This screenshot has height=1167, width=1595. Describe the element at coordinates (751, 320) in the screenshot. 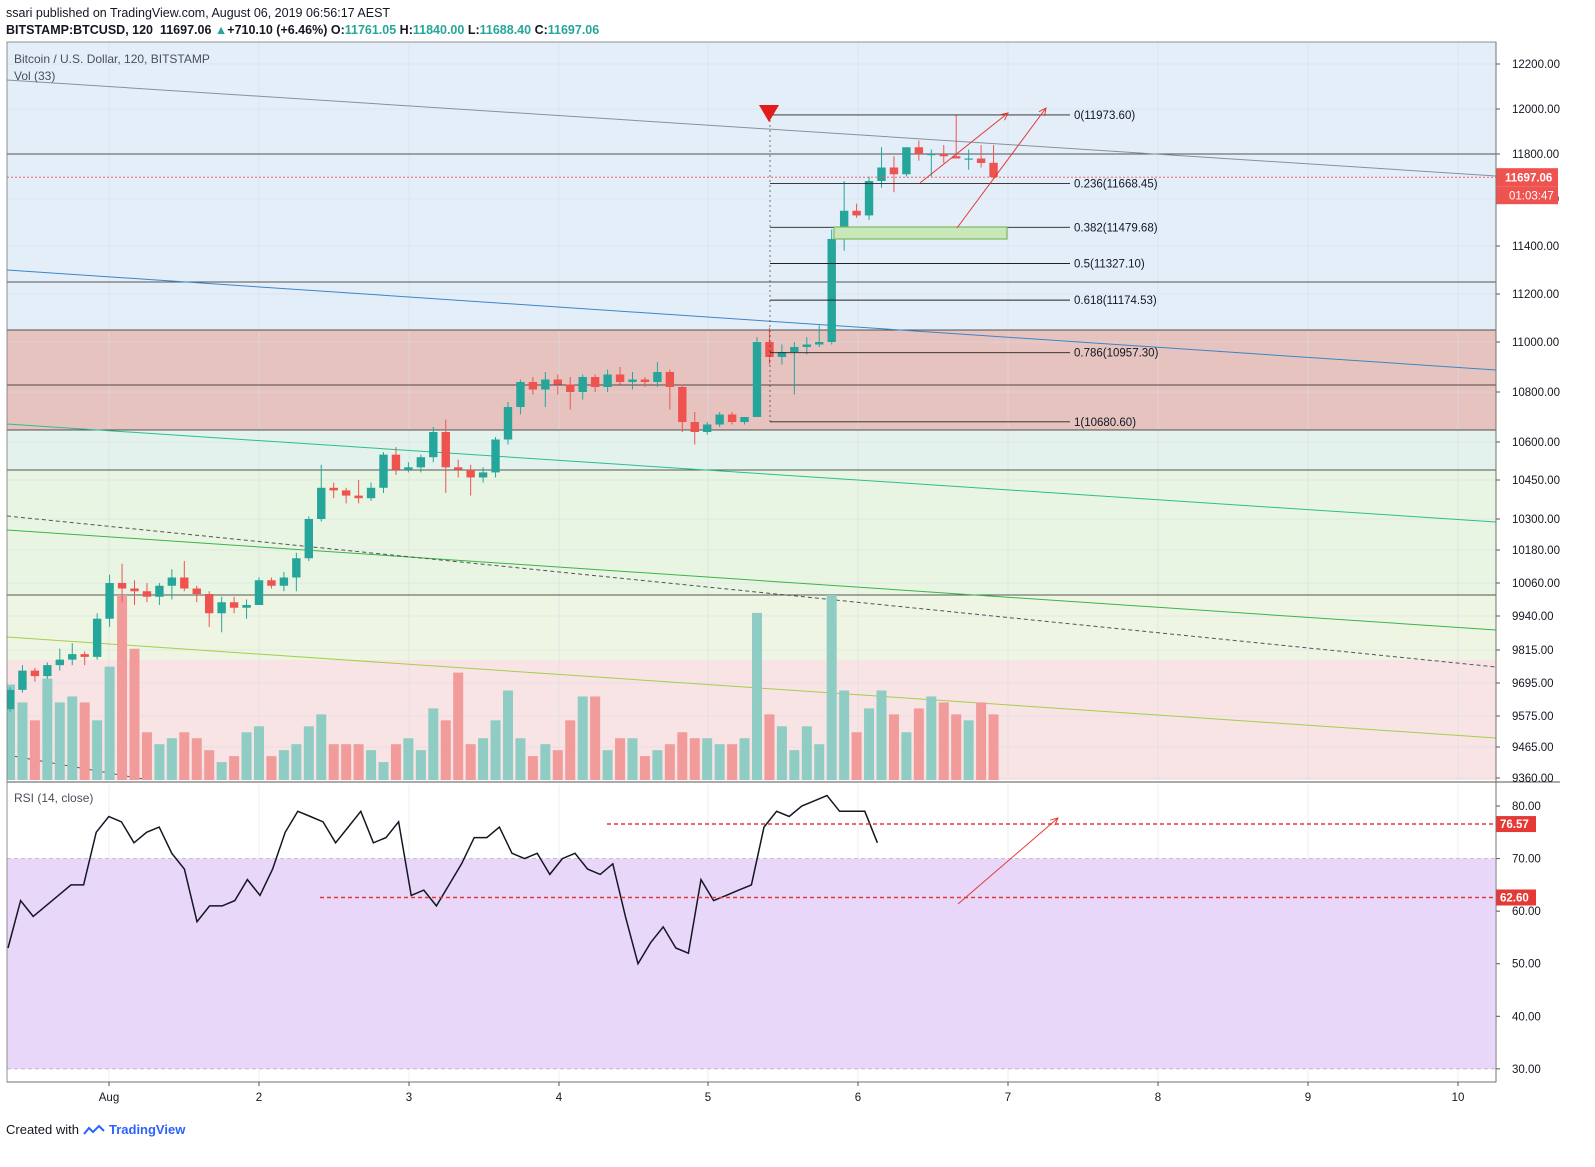

I see `trend-line-blue` at that location.